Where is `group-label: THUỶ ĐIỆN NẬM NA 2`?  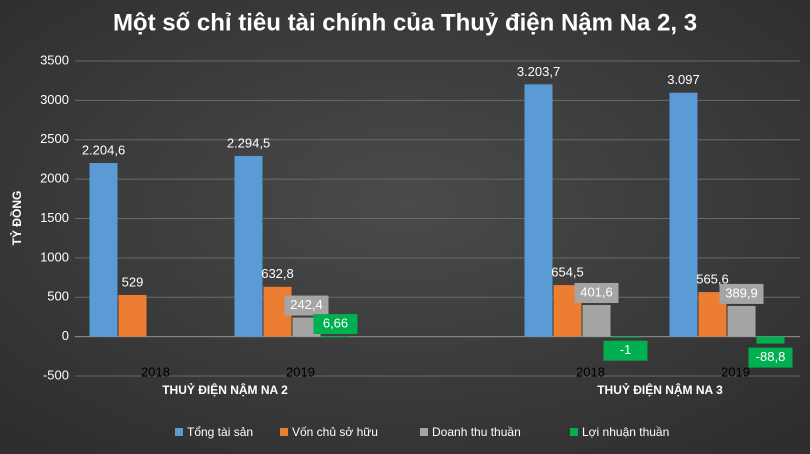
group-label: THUỶ ĐIỆN NẬM NA 2 is located at coordinates (225, 389).